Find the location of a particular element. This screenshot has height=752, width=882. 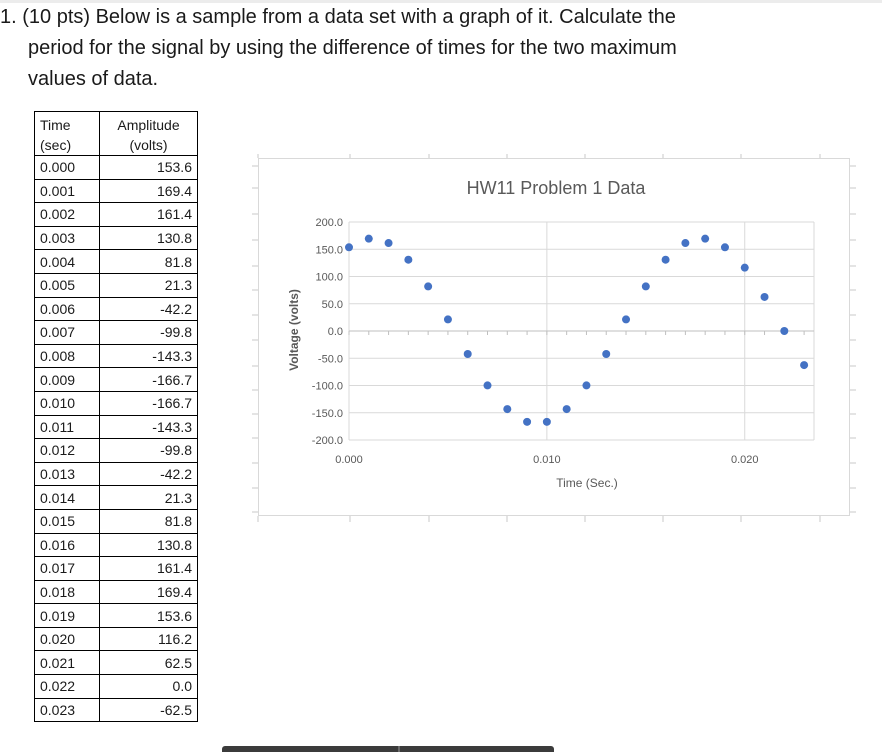

table-row: 0.002 161.4 is located at coordinates (116, 214).